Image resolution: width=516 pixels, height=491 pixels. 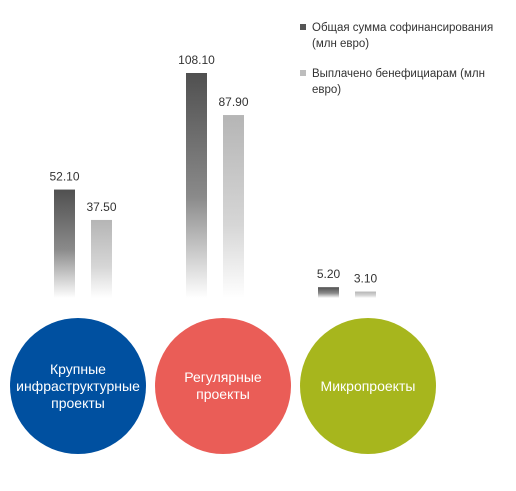 I want to click on bar-value-label: 52.10, so click(x=64, y=177).